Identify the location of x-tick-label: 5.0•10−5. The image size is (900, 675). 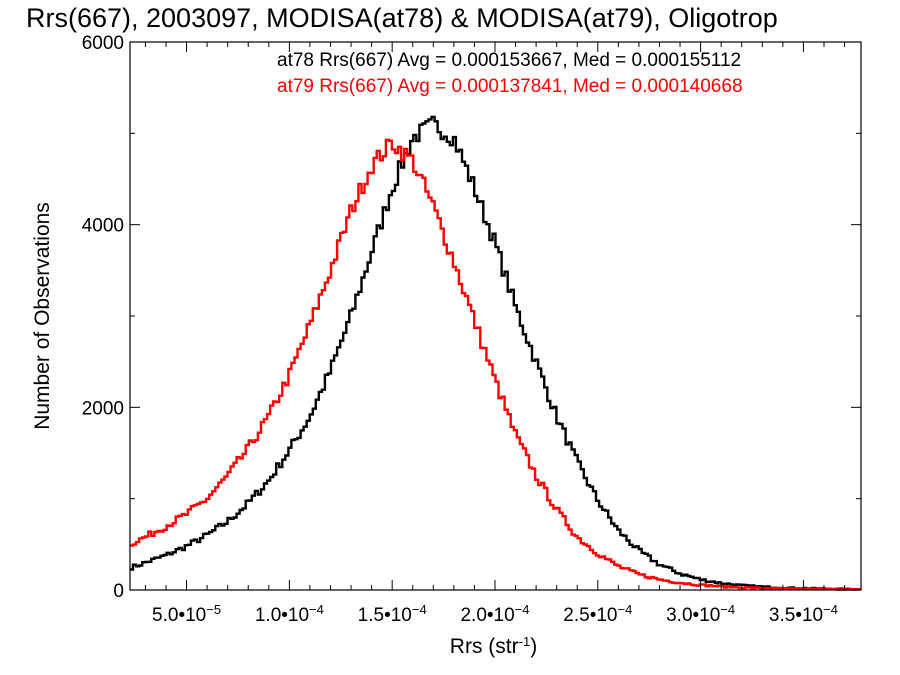
(186, 614).